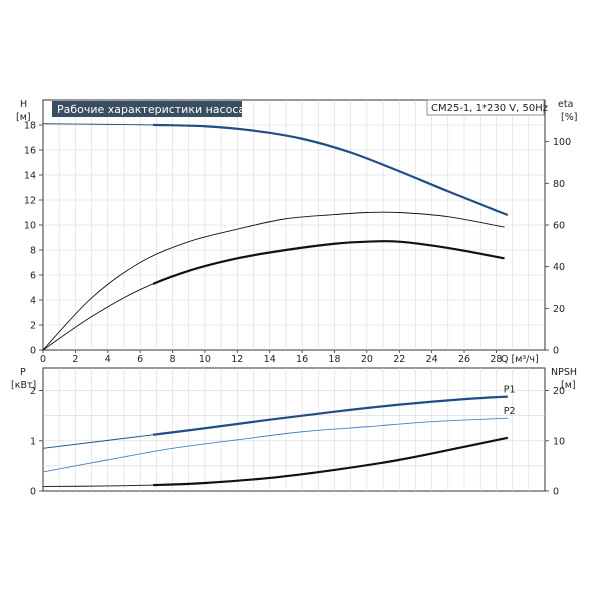 The image size is (600, 604). I want to click on series-label-p2: P2, so click(510, 411).